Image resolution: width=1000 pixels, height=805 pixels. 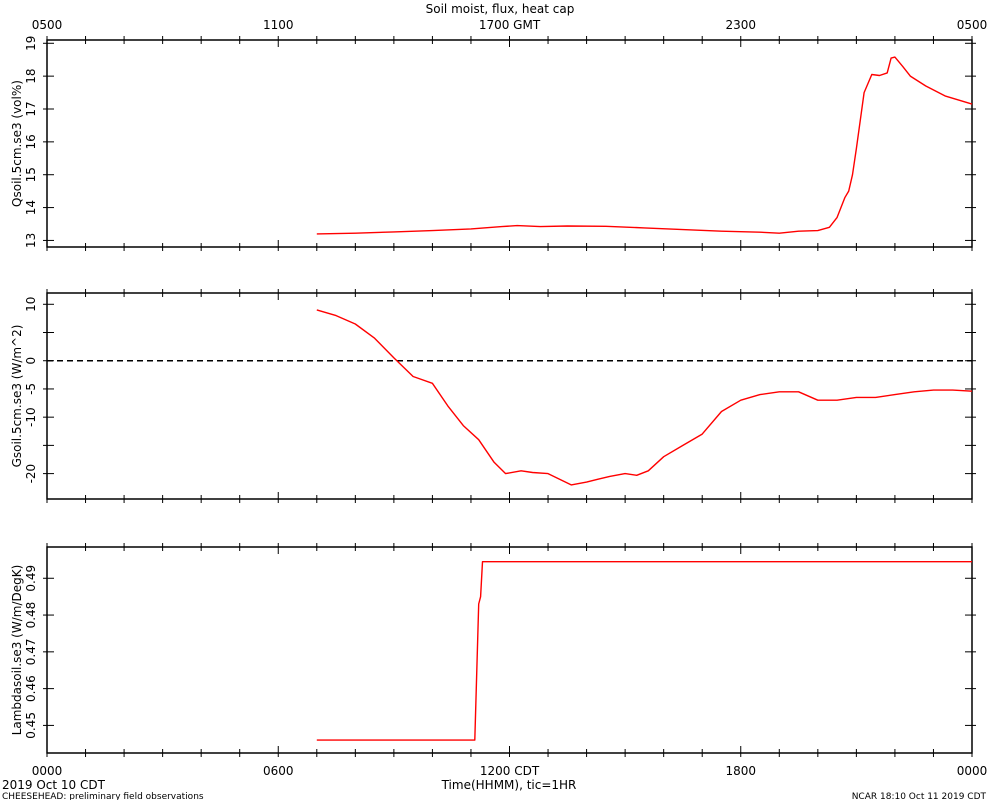 What do you see at coordinates (31, 43) in the screenshot?
I see `y-tick-label: 19` at bounding box center [31, 43].